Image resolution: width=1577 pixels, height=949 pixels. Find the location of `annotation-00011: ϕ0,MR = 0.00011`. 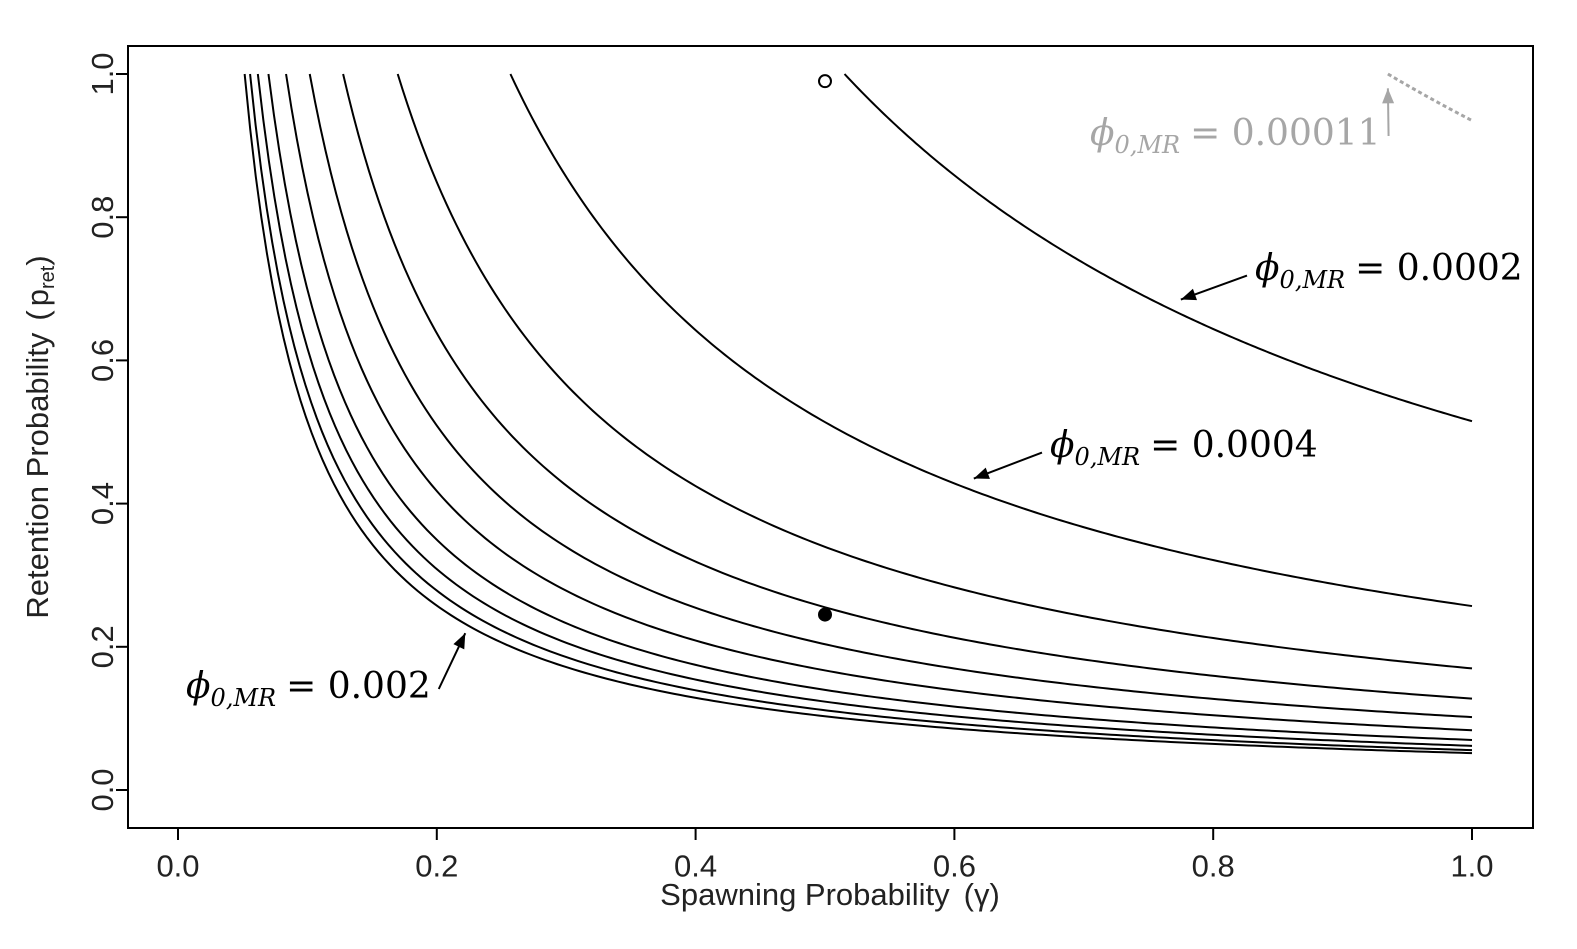

annotation-00011: ϕ0,MR = 0.00011 is located at coordinates (1235, 136).